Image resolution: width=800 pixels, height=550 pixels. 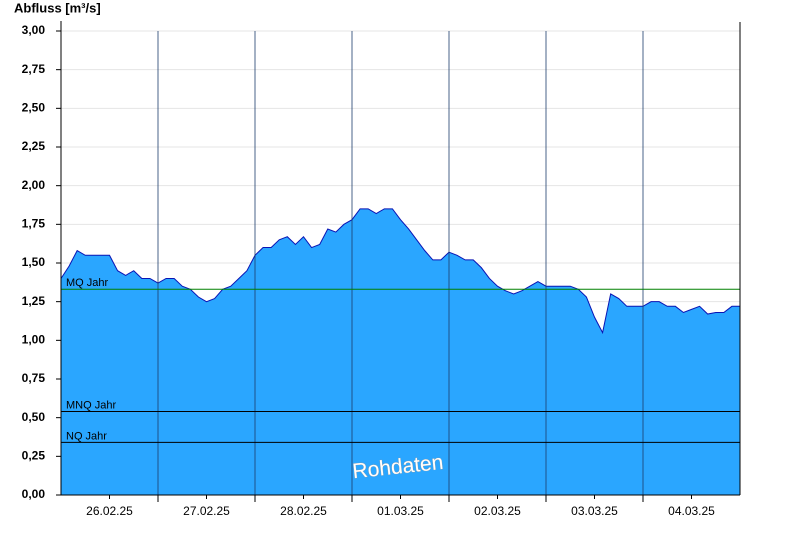 I want to click on y-tick-label: 2,50, so click(x=34, y=108).